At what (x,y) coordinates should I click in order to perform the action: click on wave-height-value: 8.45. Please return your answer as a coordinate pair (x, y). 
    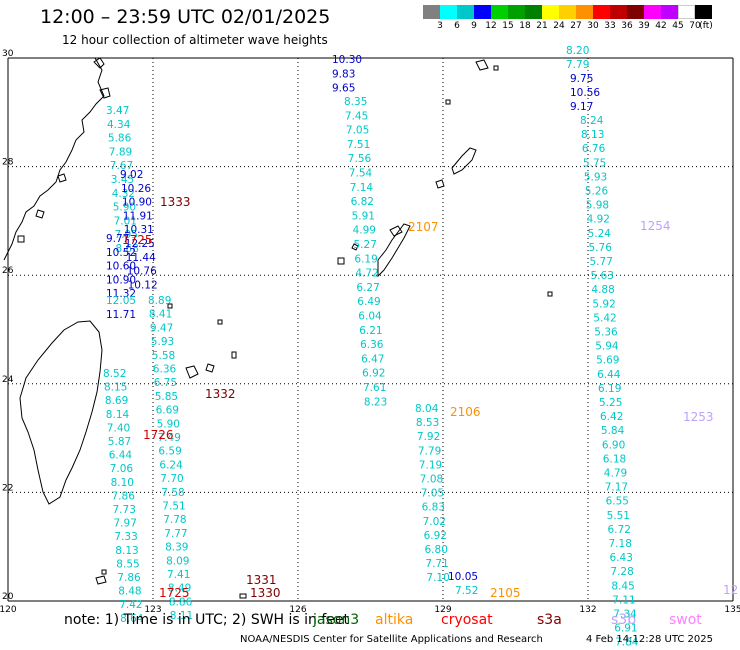
    Looking at the image, I should click on (622, 586).